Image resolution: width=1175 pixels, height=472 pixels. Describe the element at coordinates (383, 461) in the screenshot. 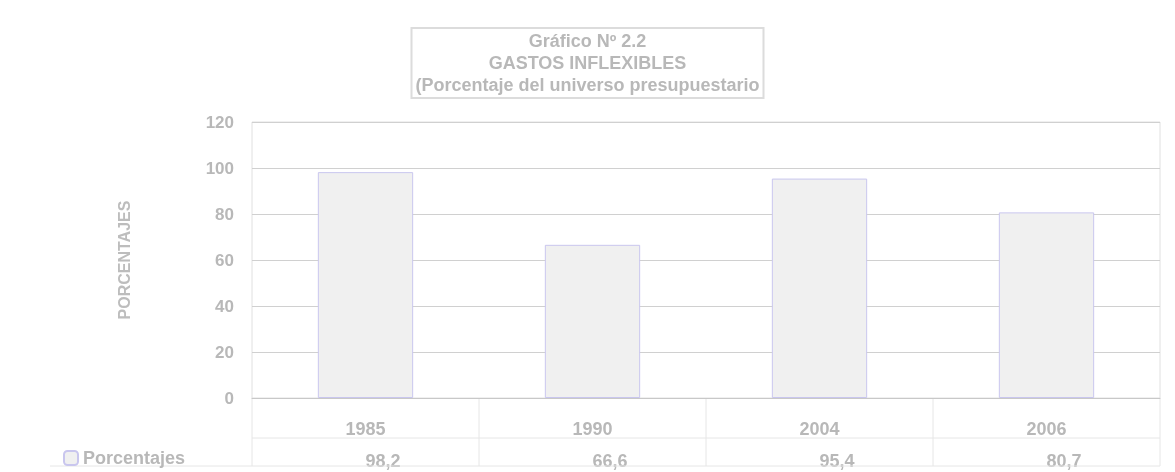

I see `data-label: 98,2` at that location.